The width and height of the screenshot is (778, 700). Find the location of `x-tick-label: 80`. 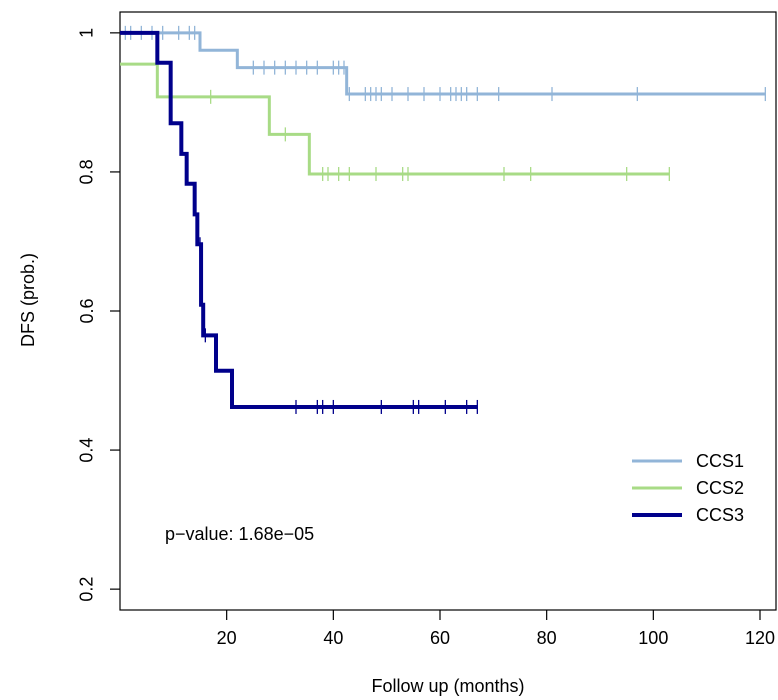

x-tick-label: 80 is located at coordinates (547, 638).